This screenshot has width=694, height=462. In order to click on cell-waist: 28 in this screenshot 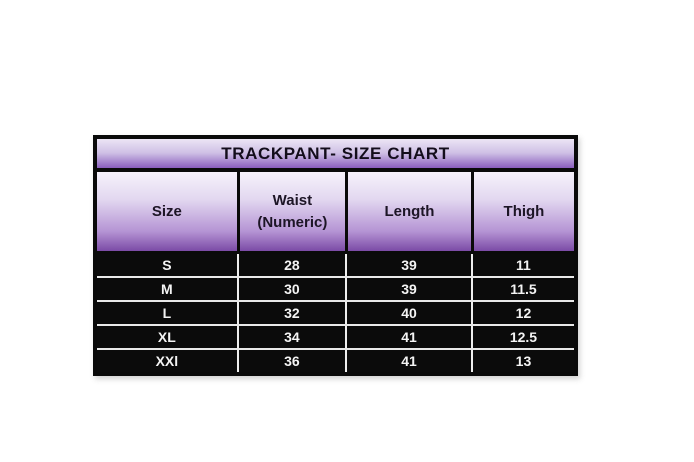, I will do `click(290, 265)`.